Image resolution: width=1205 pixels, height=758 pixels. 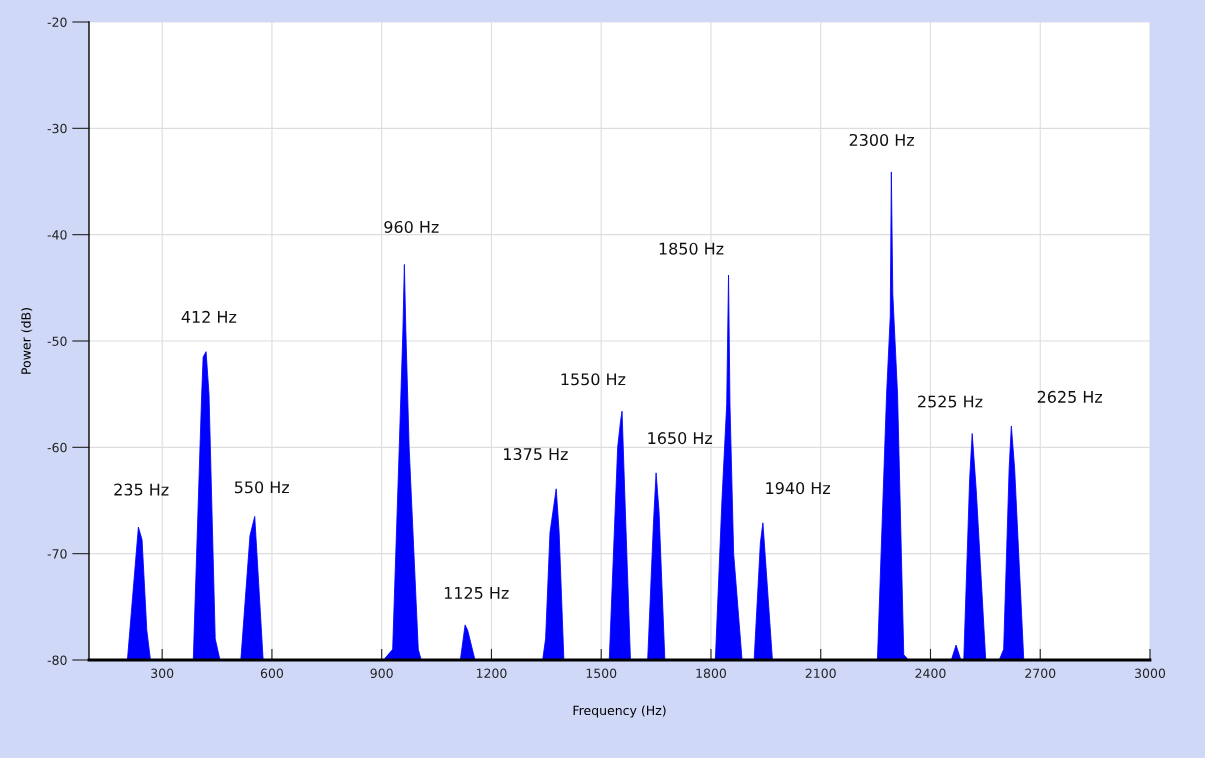 I want to click on annotation: 2300 Hz, so click(x=881, y=140).